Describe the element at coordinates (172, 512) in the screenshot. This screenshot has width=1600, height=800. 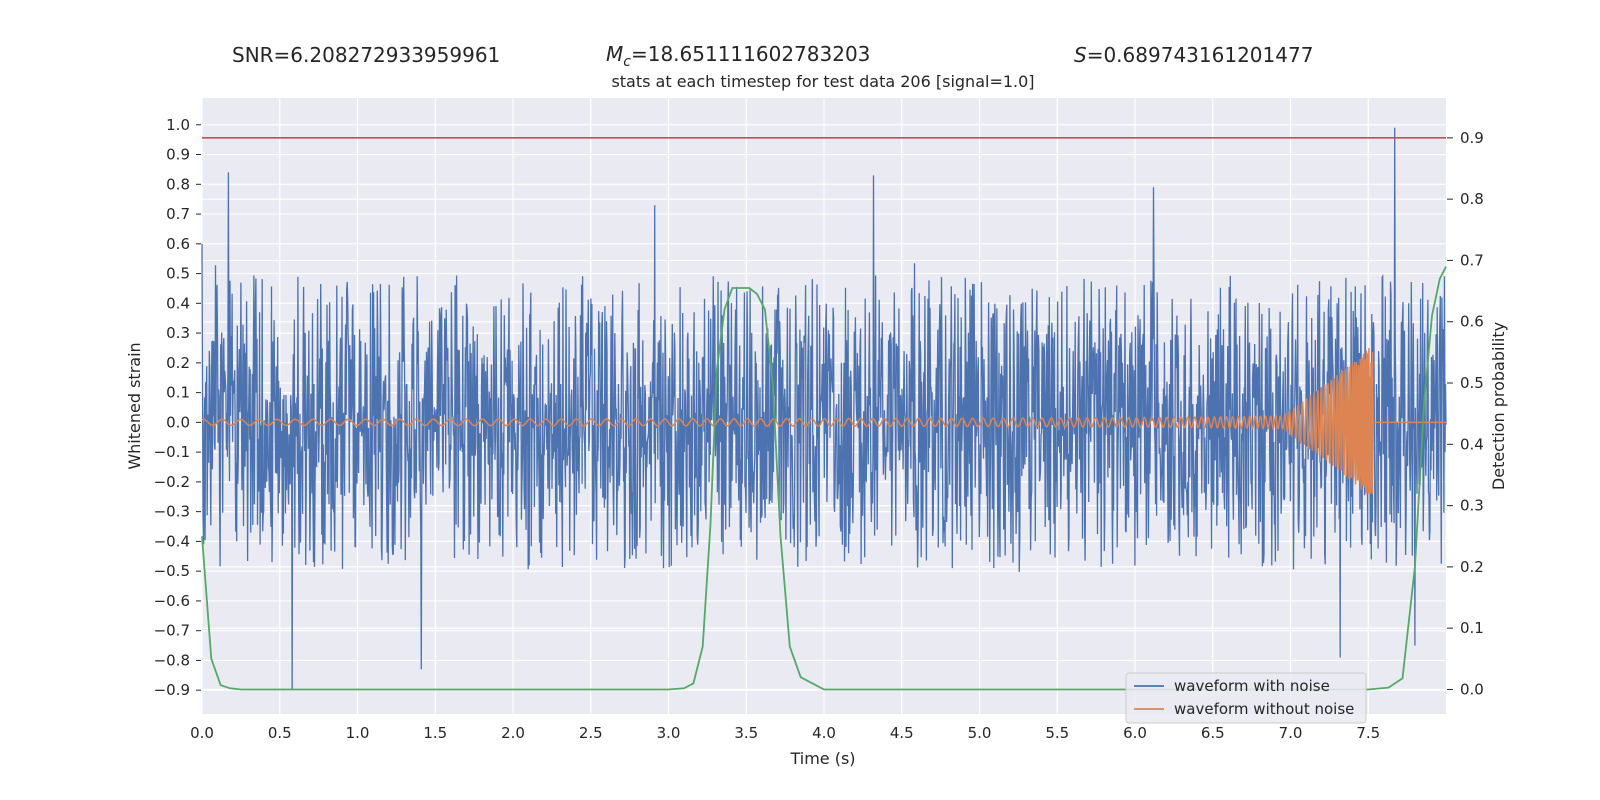
I see `y-tick-label-left: −0.3` at that location.